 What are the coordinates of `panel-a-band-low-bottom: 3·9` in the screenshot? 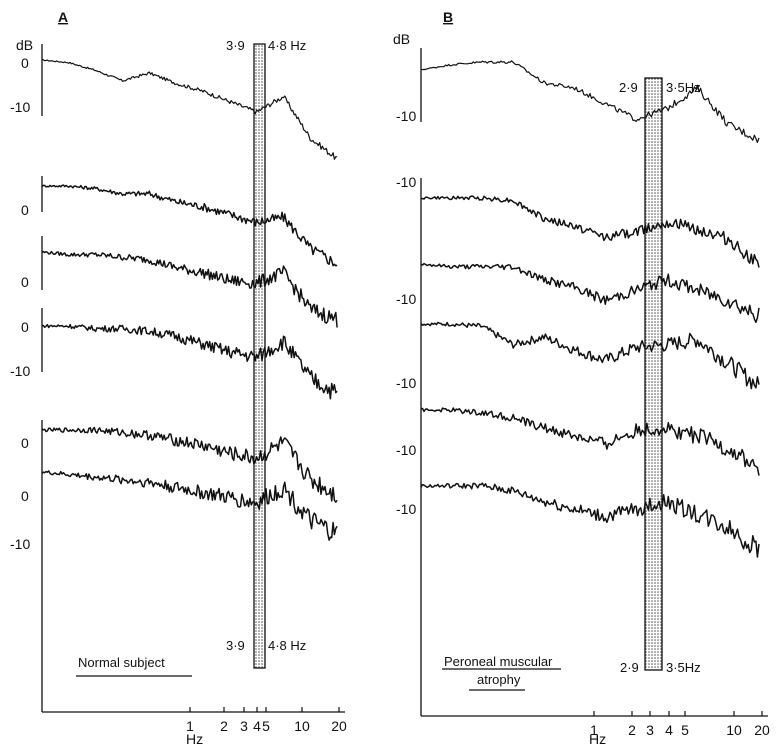 It's located at (235, 645).